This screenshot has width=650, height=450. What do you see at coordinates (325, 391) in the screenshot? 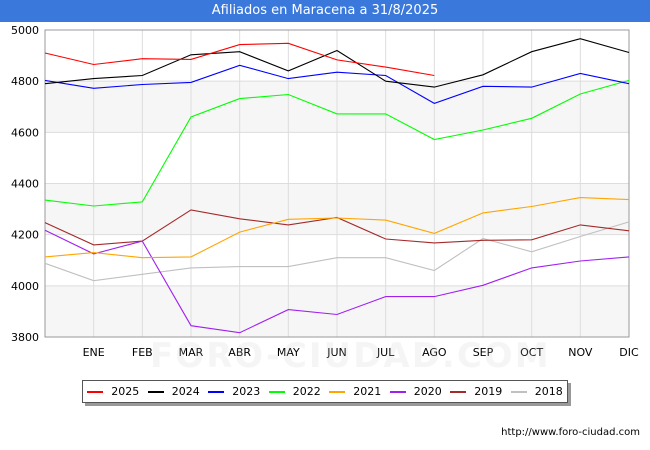
I see `legend: 2025 2024 2023 2022 2021 2020 2019 2018` at bounding box center [325, 391].